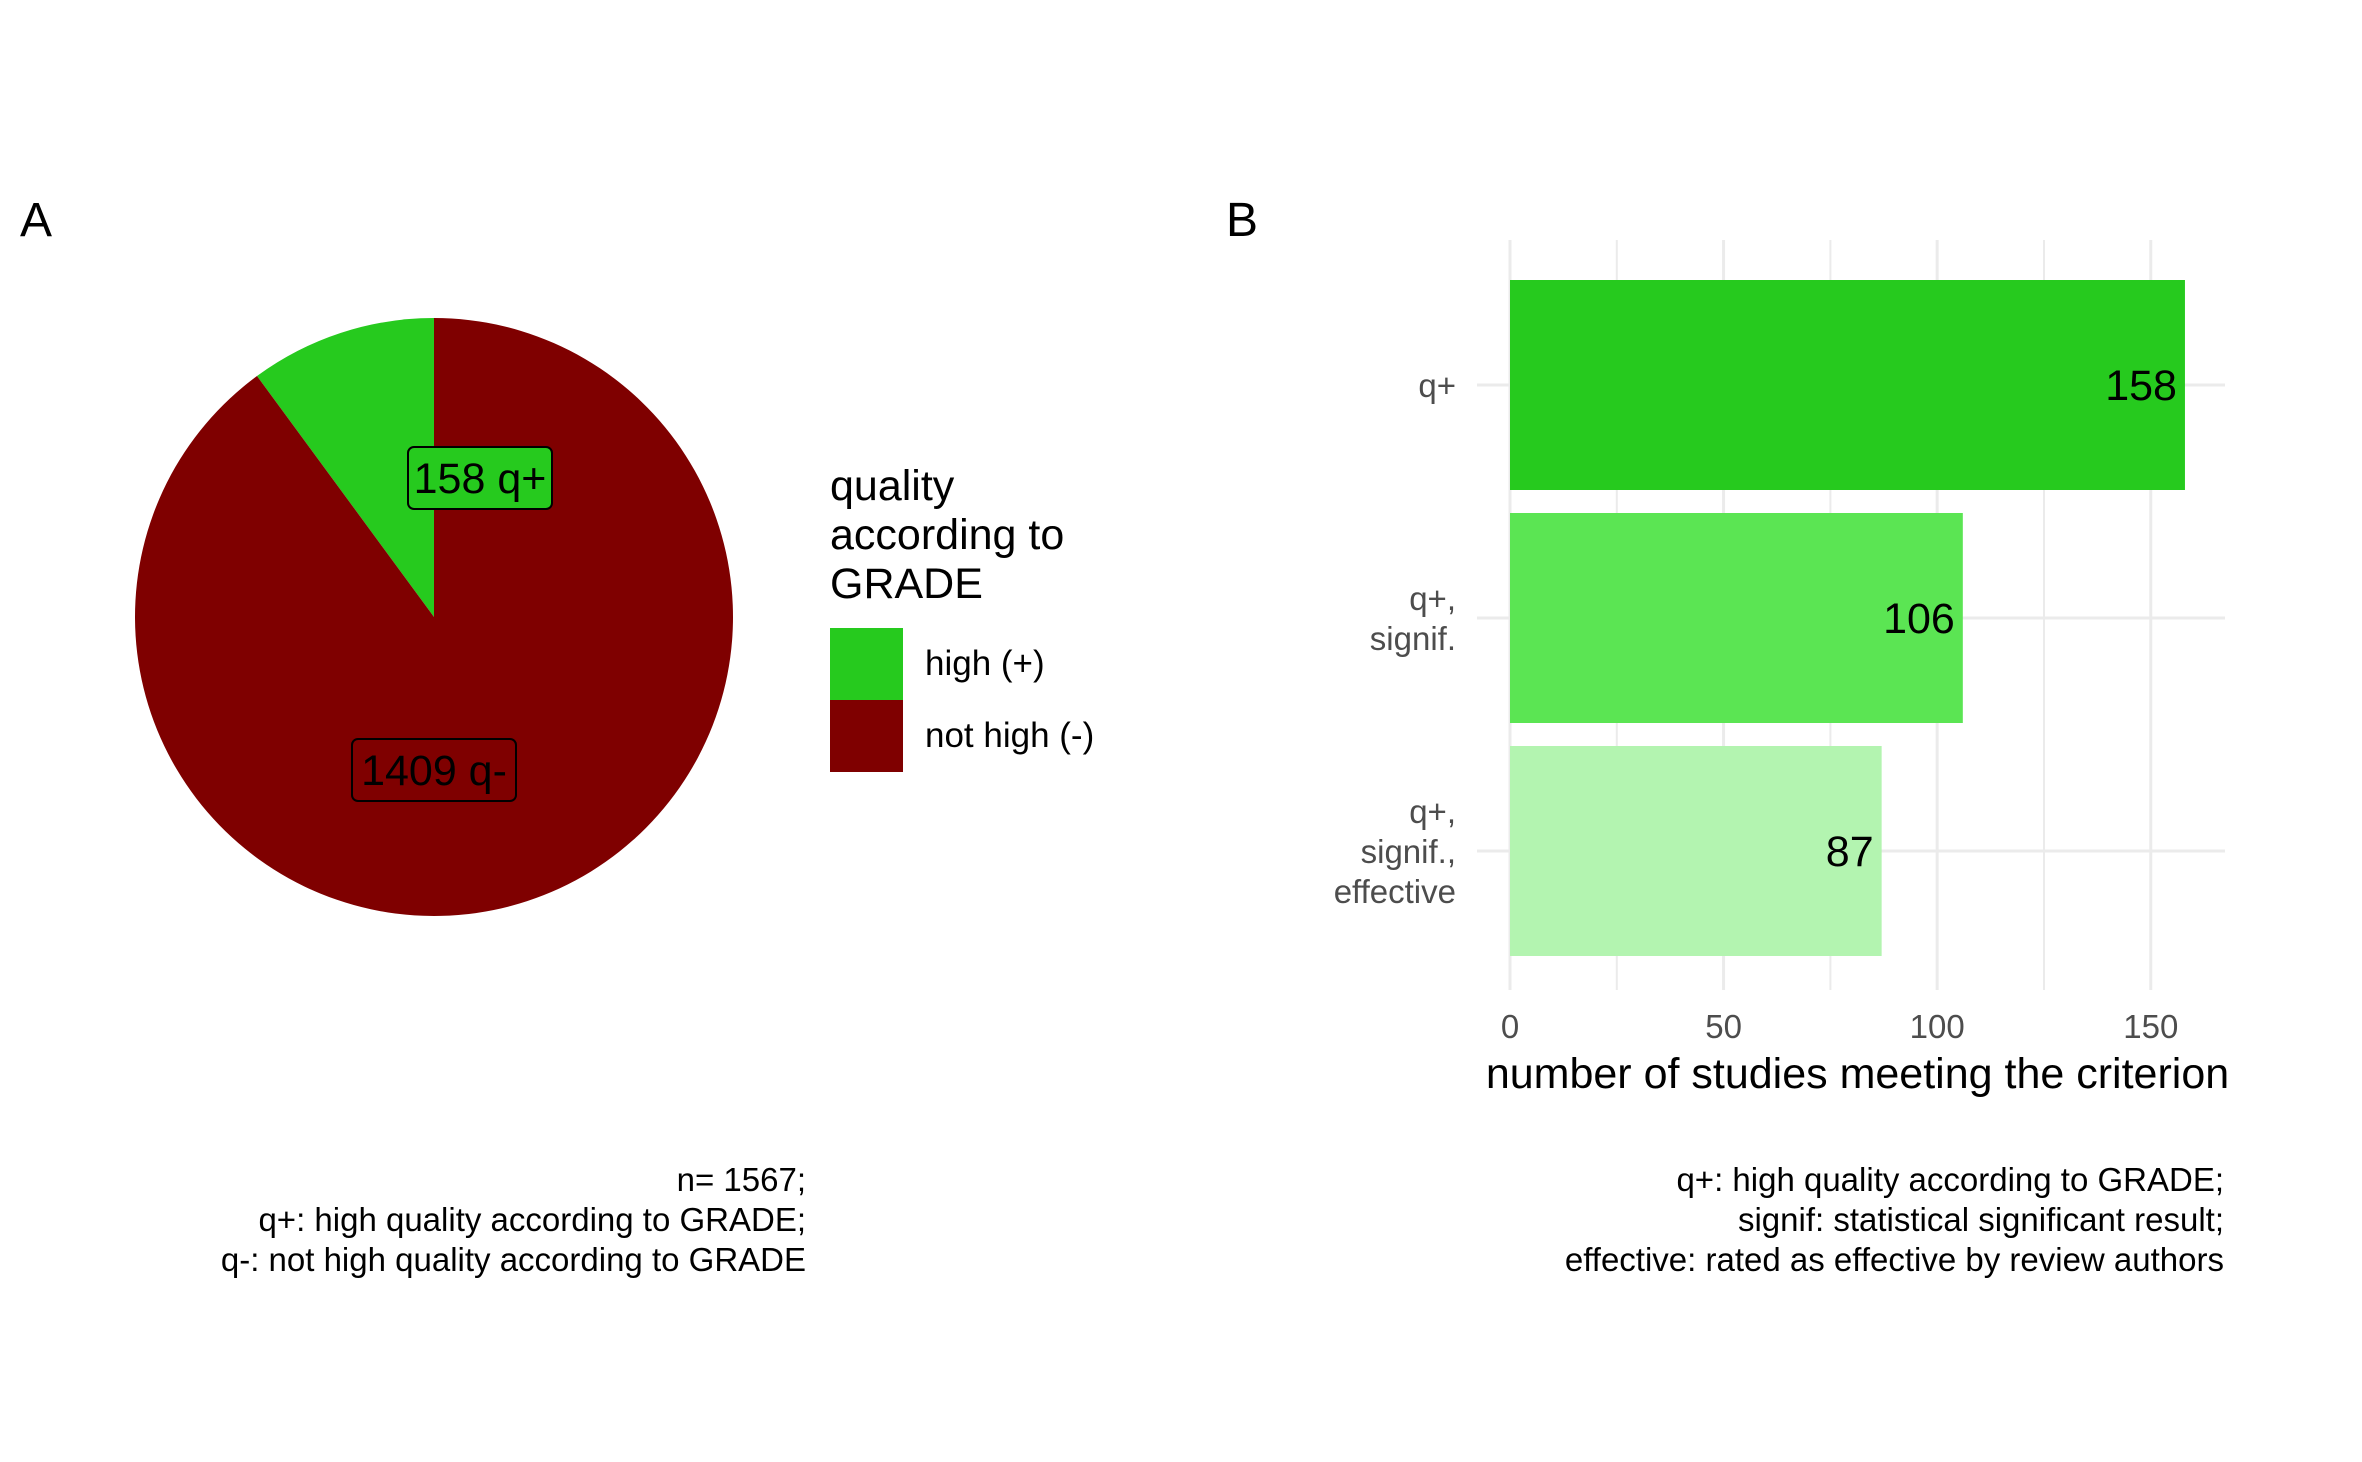 The width and height of the screenshot is (2362, 1462). What do you see at coordinates (2141, 386) in the screenshot?
I see `bar-data-label-0: 158` at bounding box center [2141, 386].